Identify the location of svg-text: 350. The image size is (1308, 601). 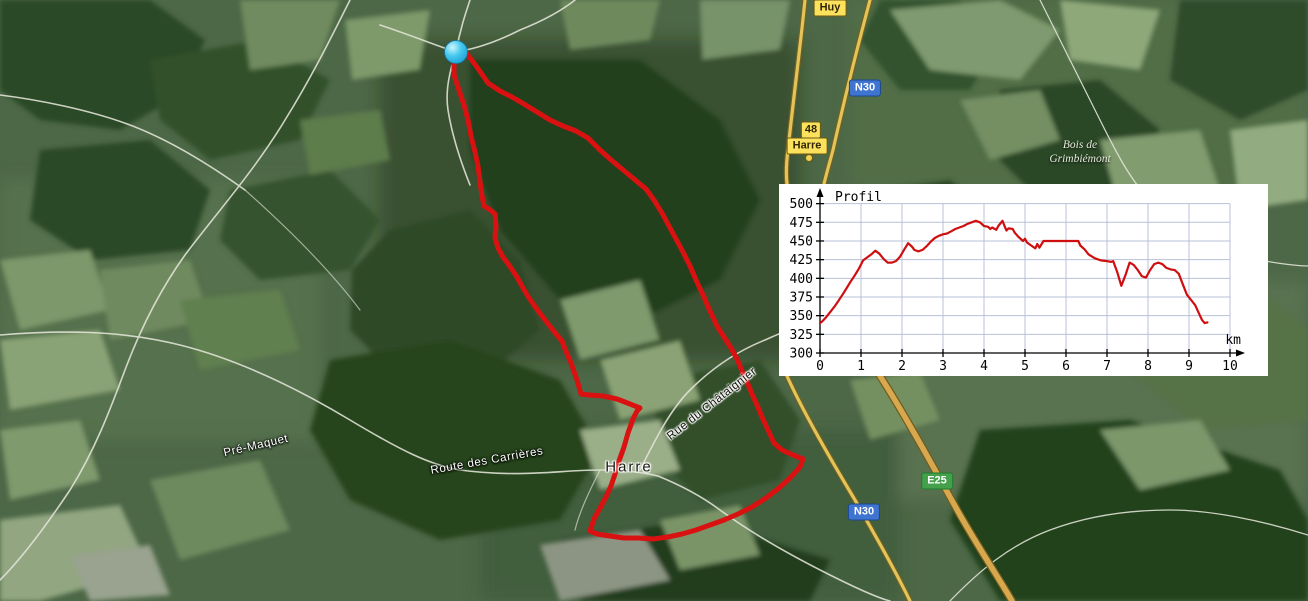
(801, 316).